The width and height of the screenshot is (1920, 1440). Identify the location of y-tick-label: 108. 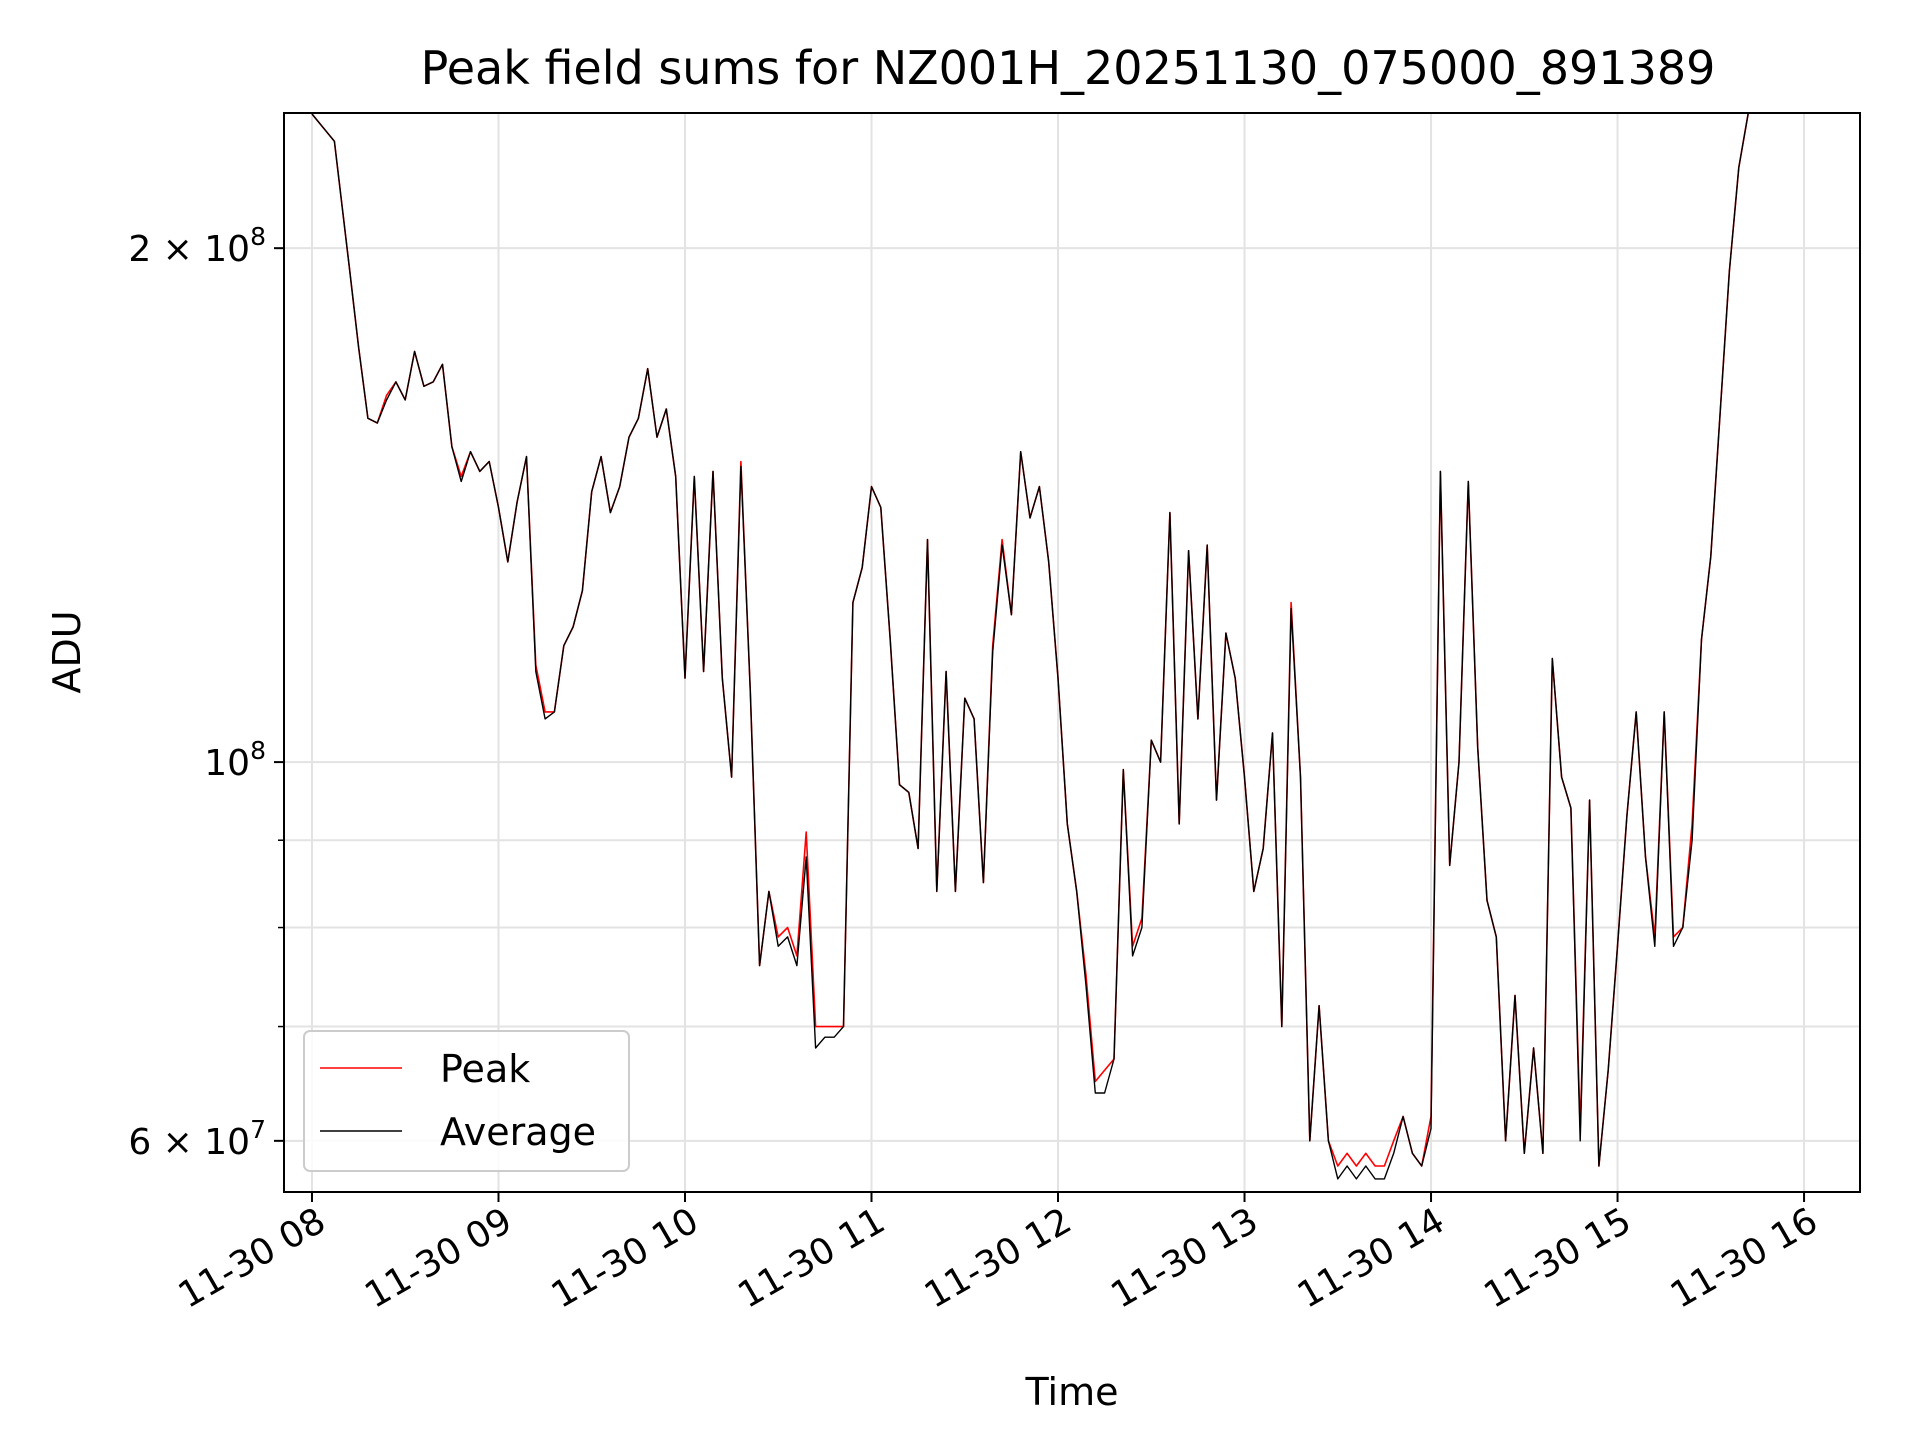
(235, 760).